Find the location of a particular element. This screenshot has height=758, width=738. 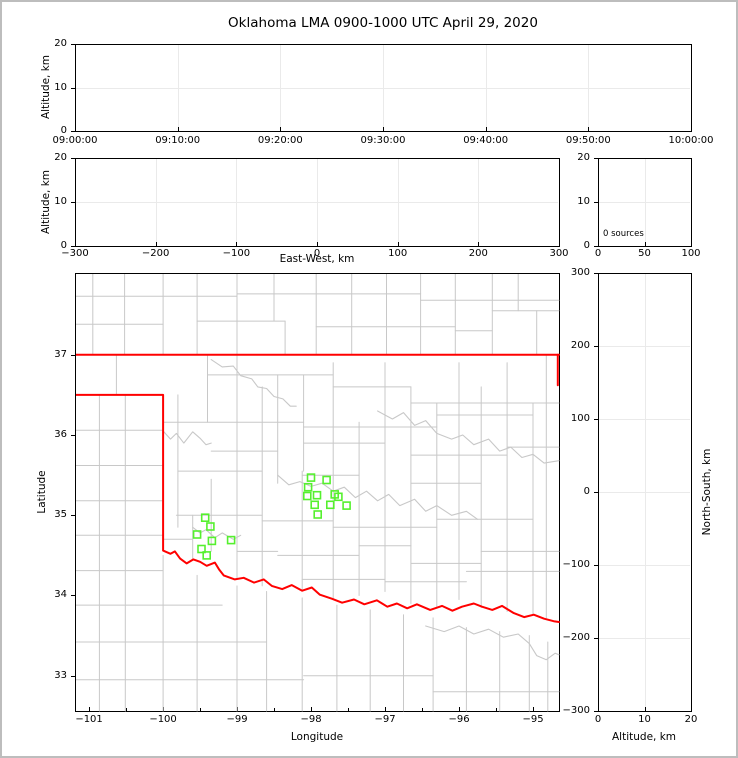

x-tick-label: −101 is located at coordinates (89, 719).